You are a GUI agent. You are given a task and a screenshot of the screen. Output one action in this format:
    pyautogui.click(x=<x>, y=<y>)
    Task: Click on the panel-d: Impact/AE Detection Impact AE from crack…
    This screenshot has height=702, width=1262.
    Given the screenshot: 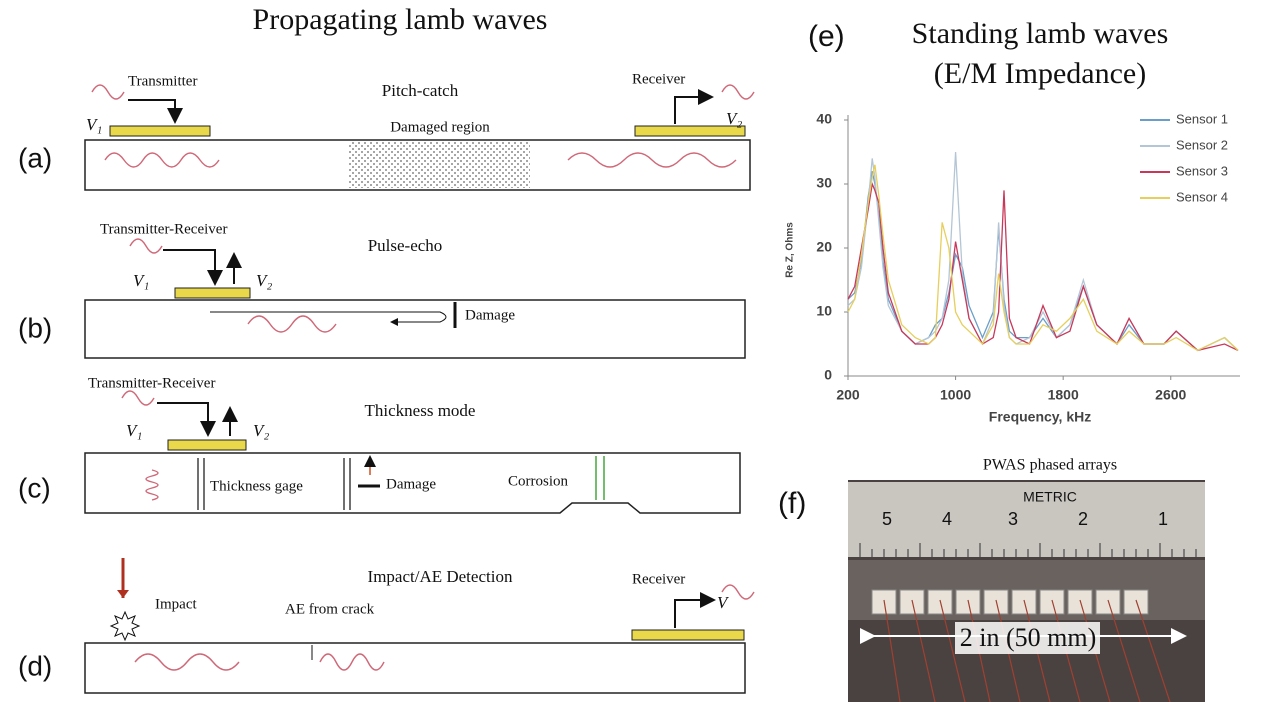 What is the action you would take?
    pyautogui.click(x=386, y=626)
    